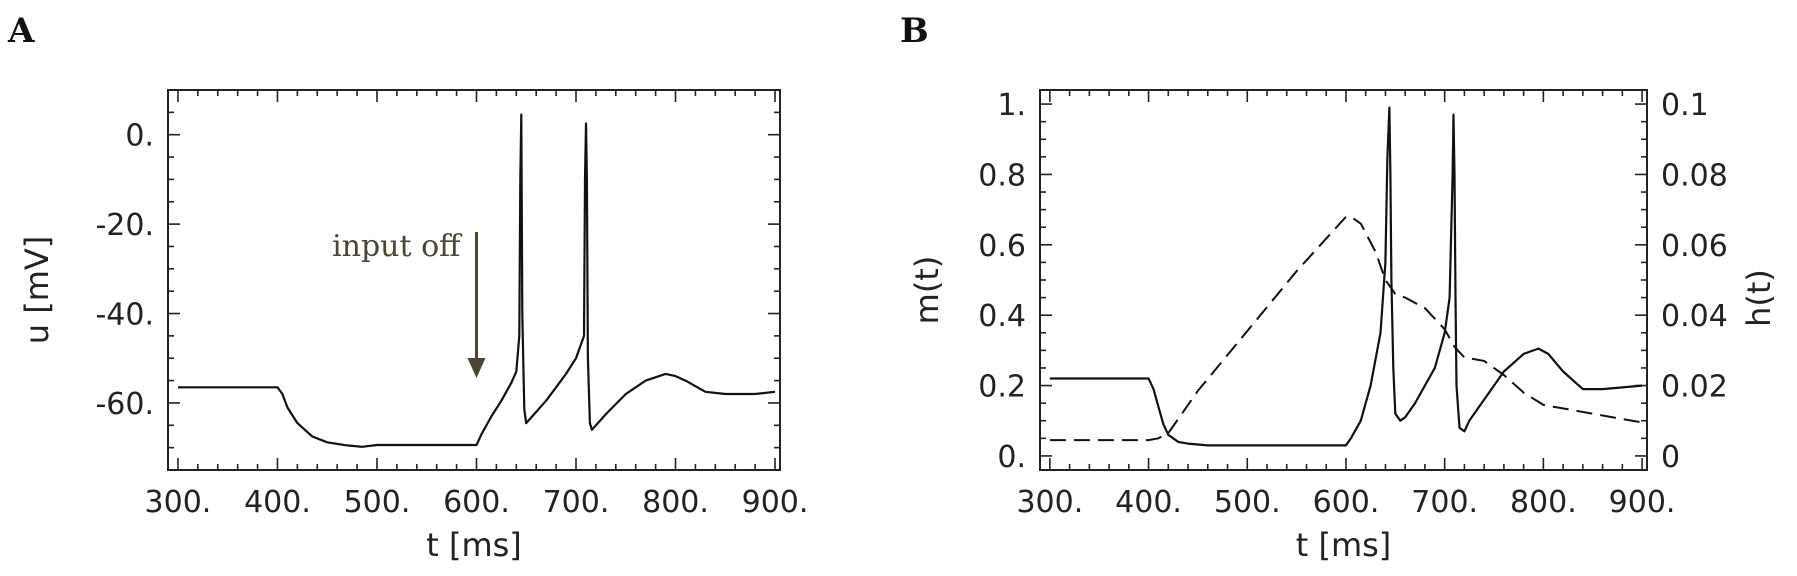 This screenshot has height=576, width=1797. I want to click on panel-a-y-axis-title: u [mV], so click(37, 290).